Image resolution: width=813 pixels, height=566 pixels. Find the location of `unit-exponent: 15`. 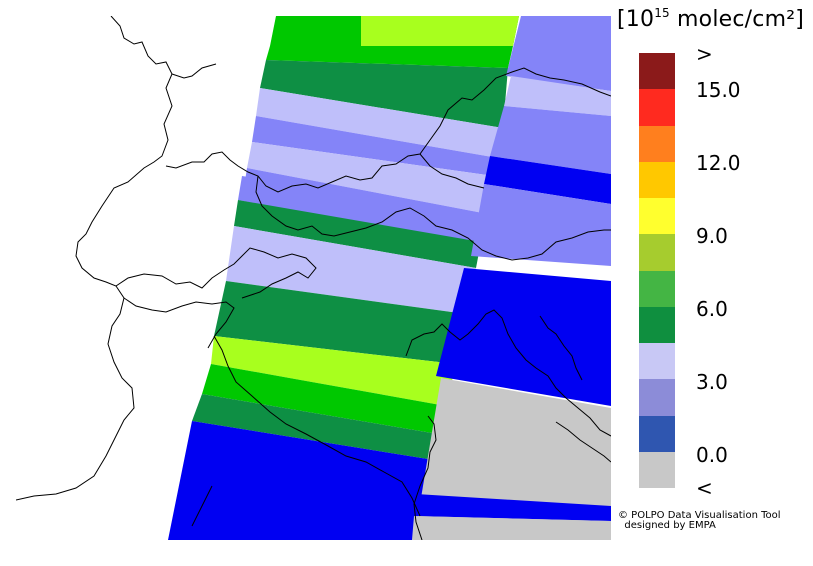

unit-exponent: 15 is located at coordinates (662, 13).